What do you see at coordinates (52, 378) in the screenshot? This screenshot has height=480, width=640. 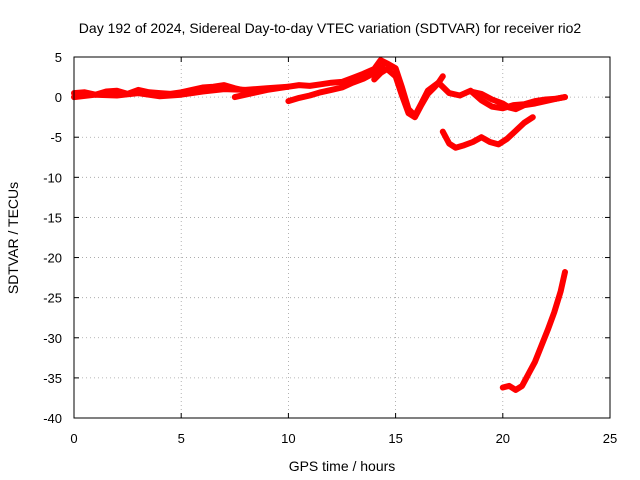 I see `y-tick-label: -35` at bounding box center [52, 378].